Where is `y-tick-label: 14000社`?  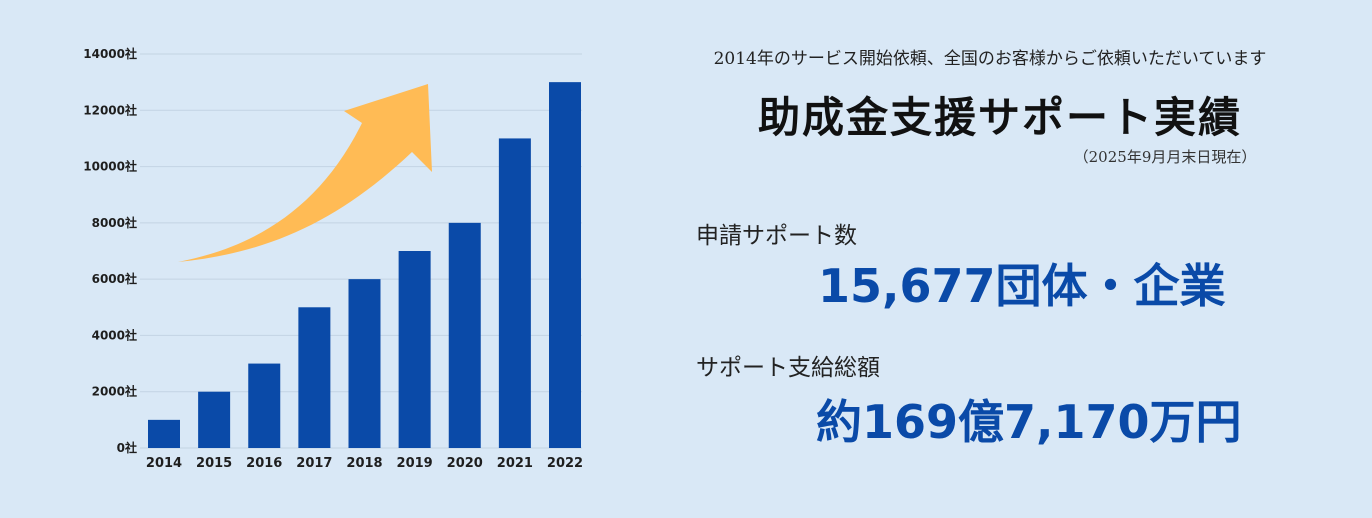 y-tick-label: 14000社 is located at coordinates (110, 53).